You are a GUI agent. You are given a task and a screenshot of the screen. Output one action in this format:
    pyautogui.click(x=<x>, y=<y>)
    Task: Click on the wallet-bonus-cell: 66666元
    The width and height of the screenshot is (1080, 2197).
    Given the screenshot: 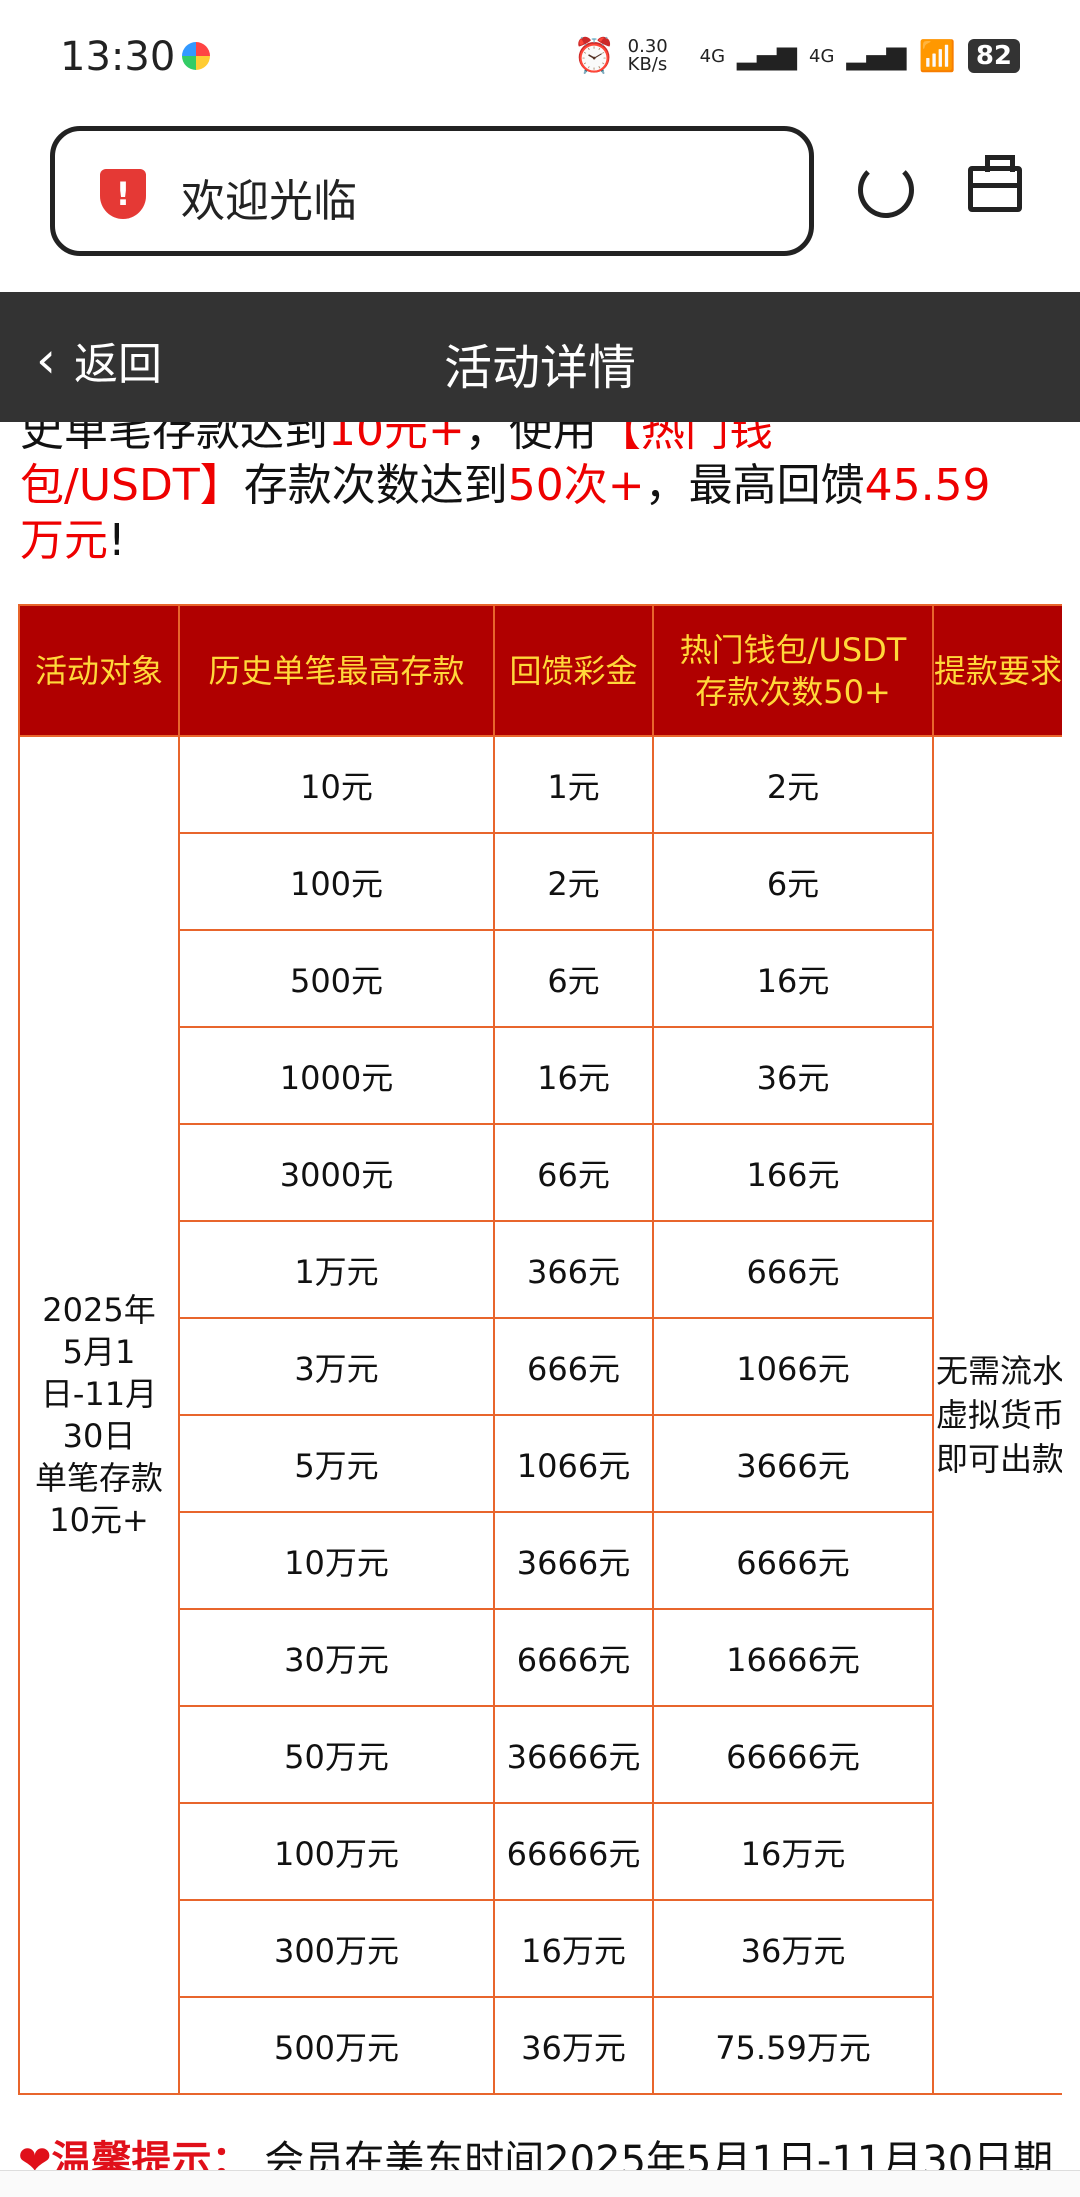 What is the action you would take?
    pyautogui.click(x=793, y=1754)
    